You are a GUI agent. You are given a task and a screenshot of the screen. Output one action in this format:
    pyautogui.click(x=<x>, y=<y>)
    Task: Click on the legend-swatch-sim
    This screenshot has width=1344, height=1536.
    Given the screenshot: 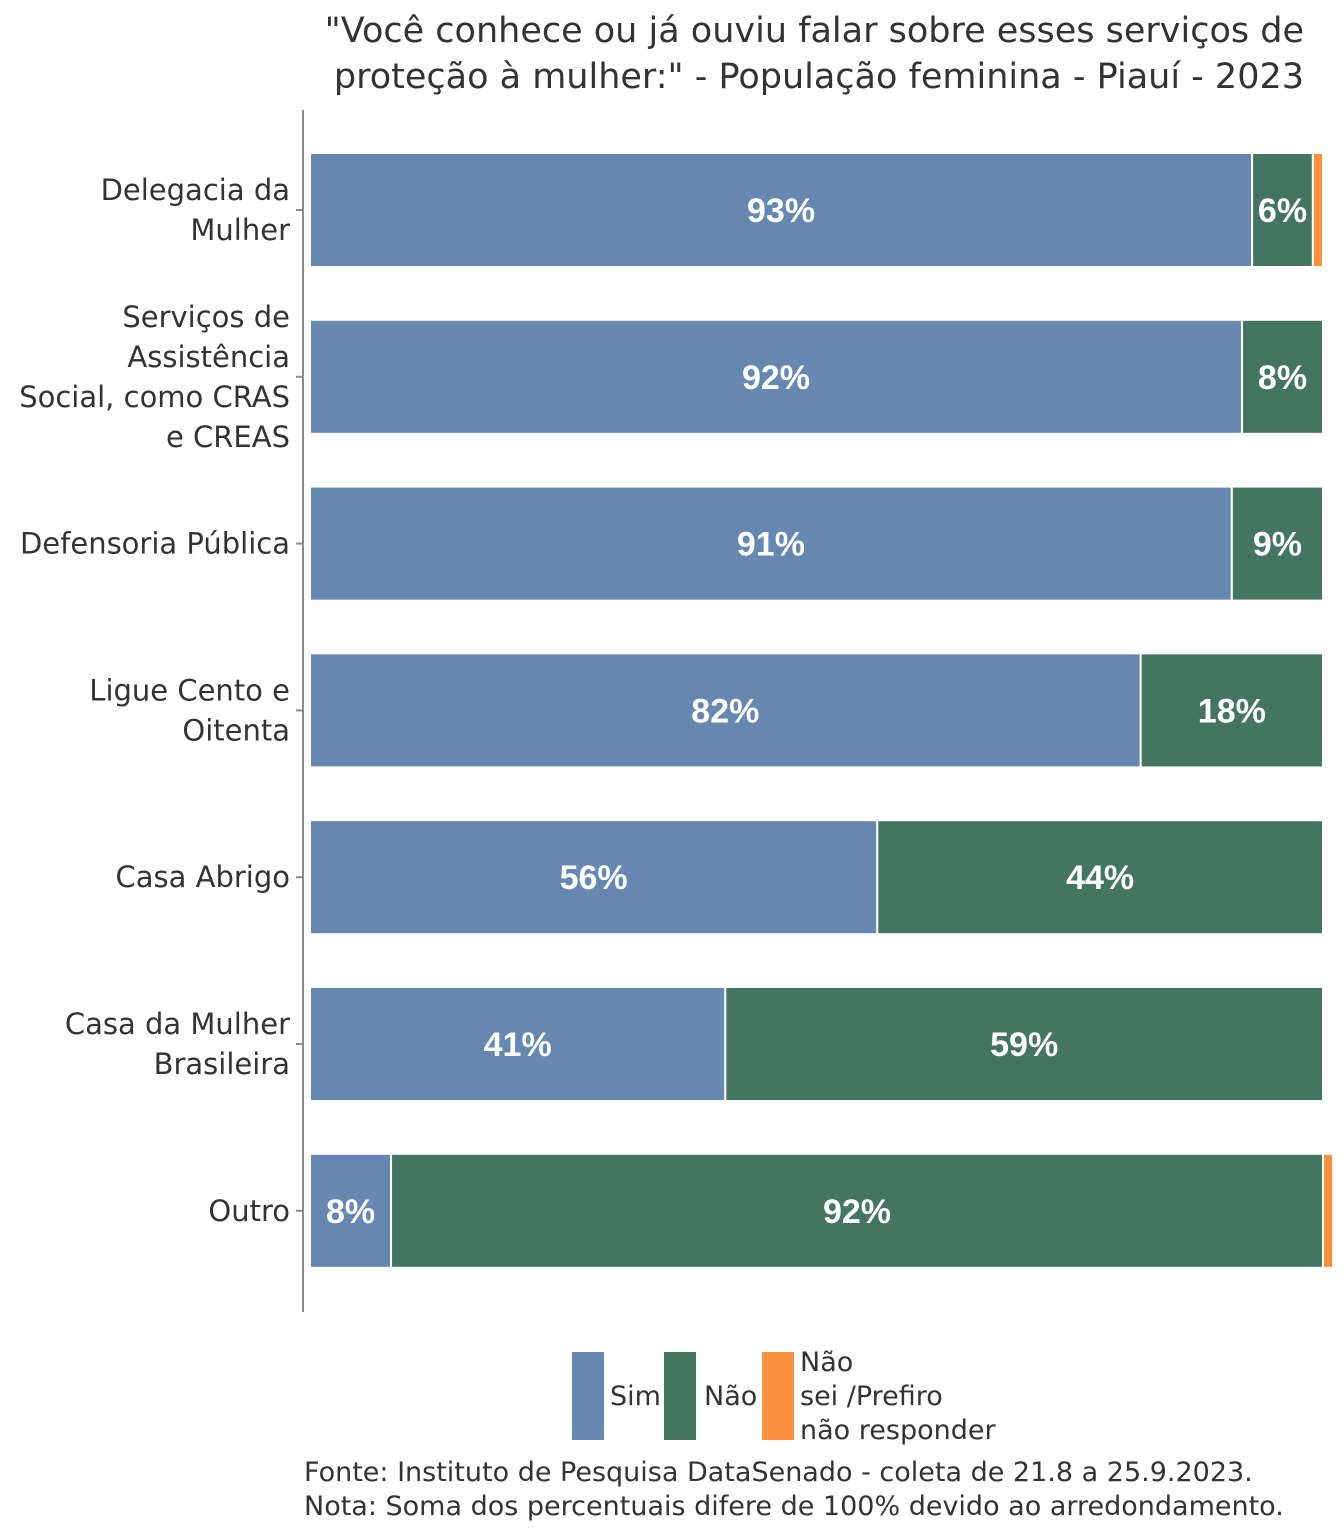 What is the action you would take?
    pyautogui.click(x=588, y=1396)
    